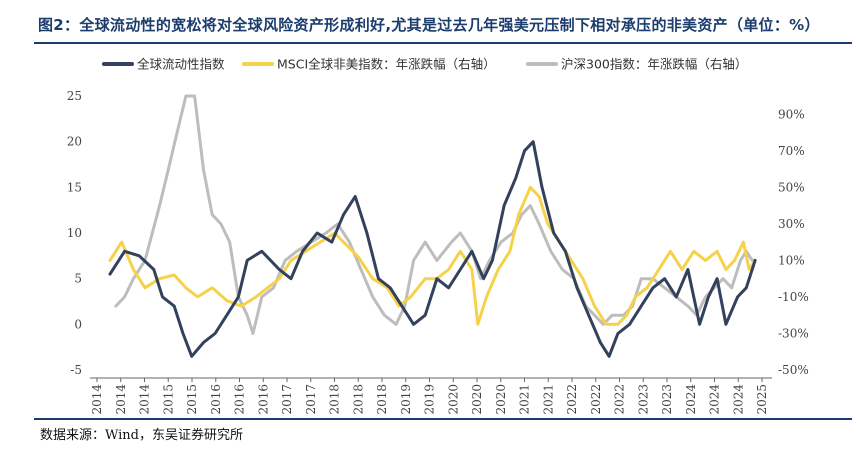 This screenshot has width=856, height=450. I want to click on right-axis-tick-label: 10%, so click(791, 260).